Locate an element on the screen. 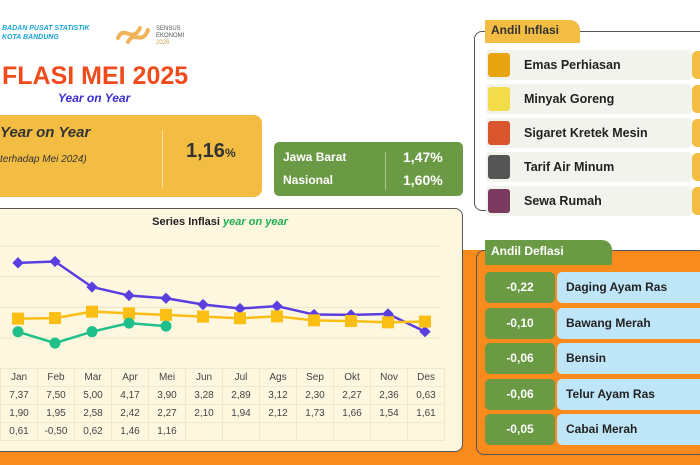 The height and width of the screenshot is (465, 700). region-value: 1,60% is located at coordinates (423, 180).